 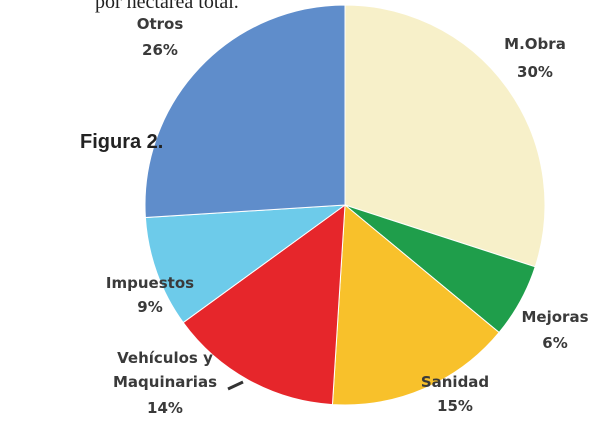 What do you see at coordinates (535, 44) in the screenshot?
I see `slice-label: M.Obra` at bounding box center [535, 44].